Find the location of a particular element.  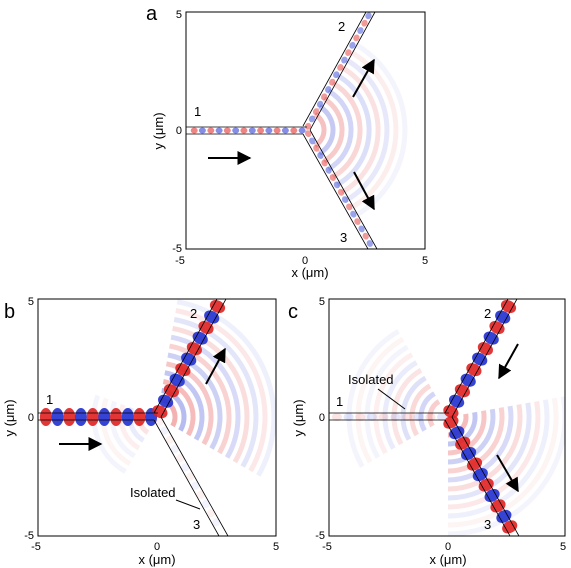

xtick-b-1: 0 is located at coordinates (157, 547).